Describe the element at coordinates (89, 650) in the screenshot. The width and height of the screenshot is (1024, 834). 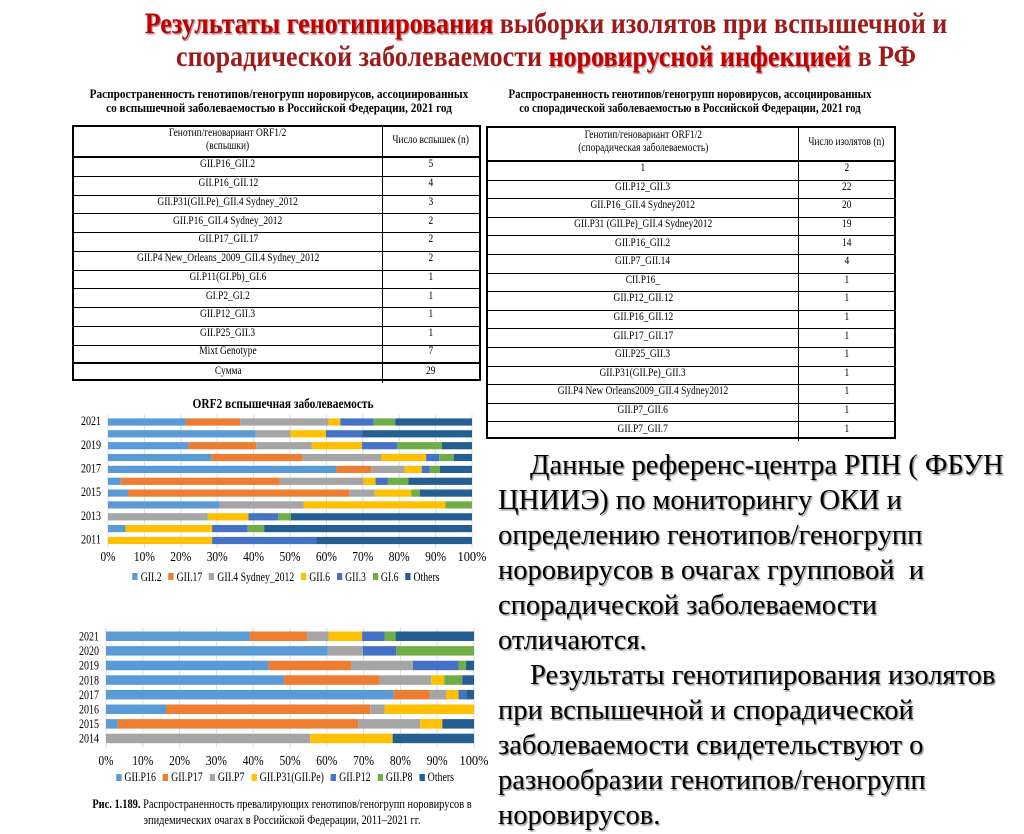
I see `svg-text: 2020` at that location.